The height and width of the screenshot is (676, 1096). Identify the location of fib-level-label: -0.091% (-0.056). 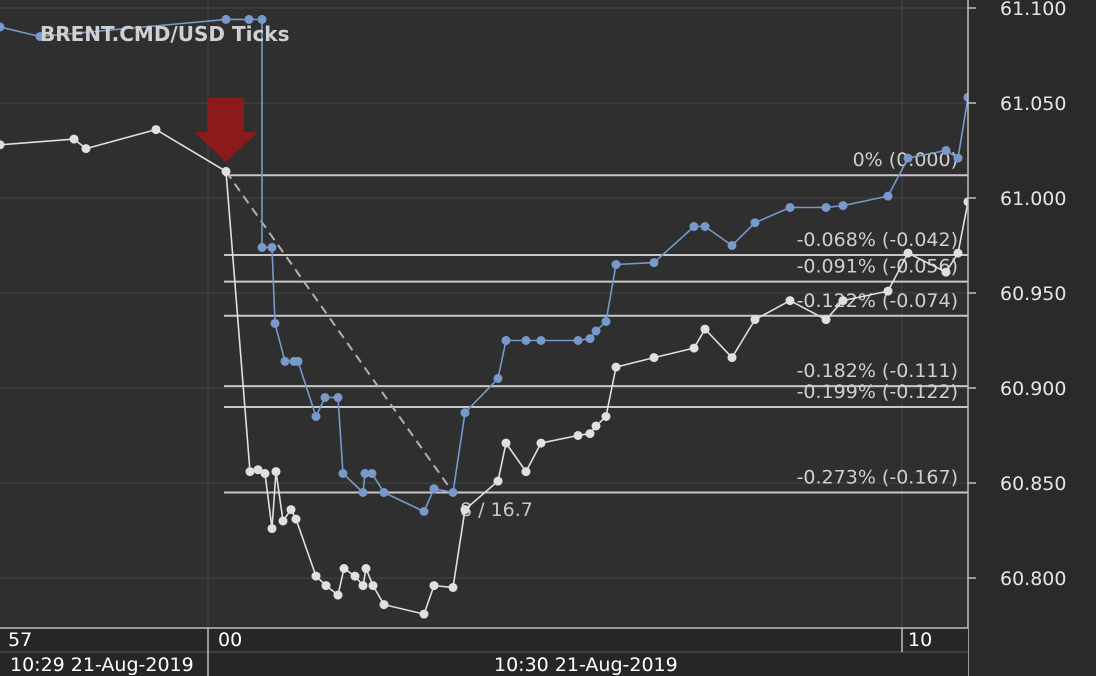
(877, 267).